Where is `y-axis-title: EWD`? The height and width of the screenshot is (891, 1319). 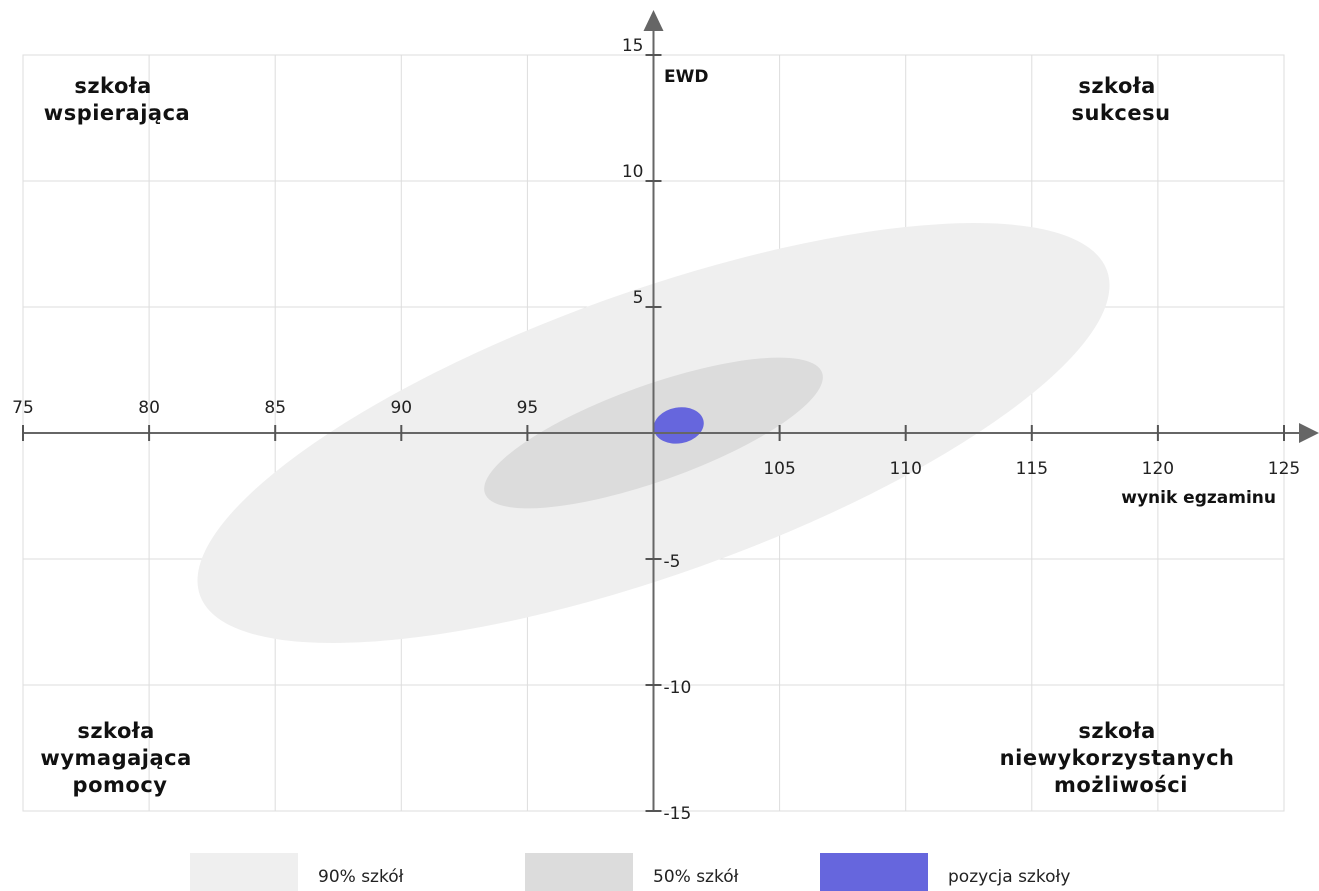
y-axis-title: EWD is located at coordinates (686, 77).